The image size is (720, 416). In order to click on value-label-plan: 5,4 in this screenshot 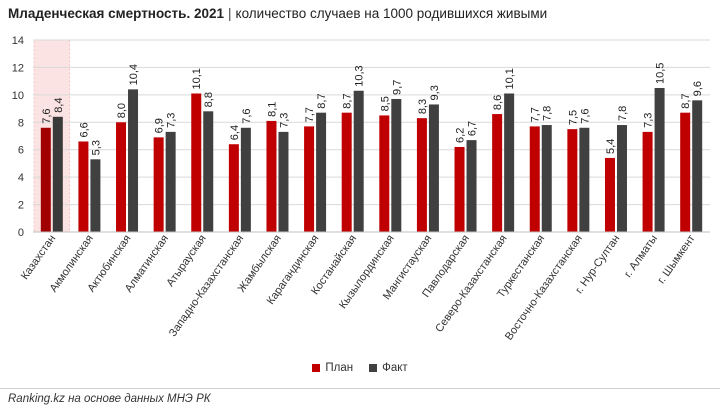, I will do `click(611, 146)`.